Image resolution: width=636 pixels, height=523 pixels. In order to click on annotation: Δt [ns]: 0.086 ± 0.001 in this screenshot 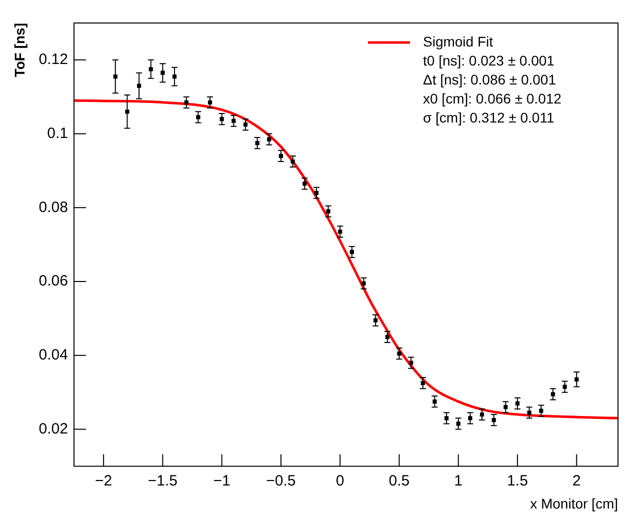, I will do `click(489, 79)`.